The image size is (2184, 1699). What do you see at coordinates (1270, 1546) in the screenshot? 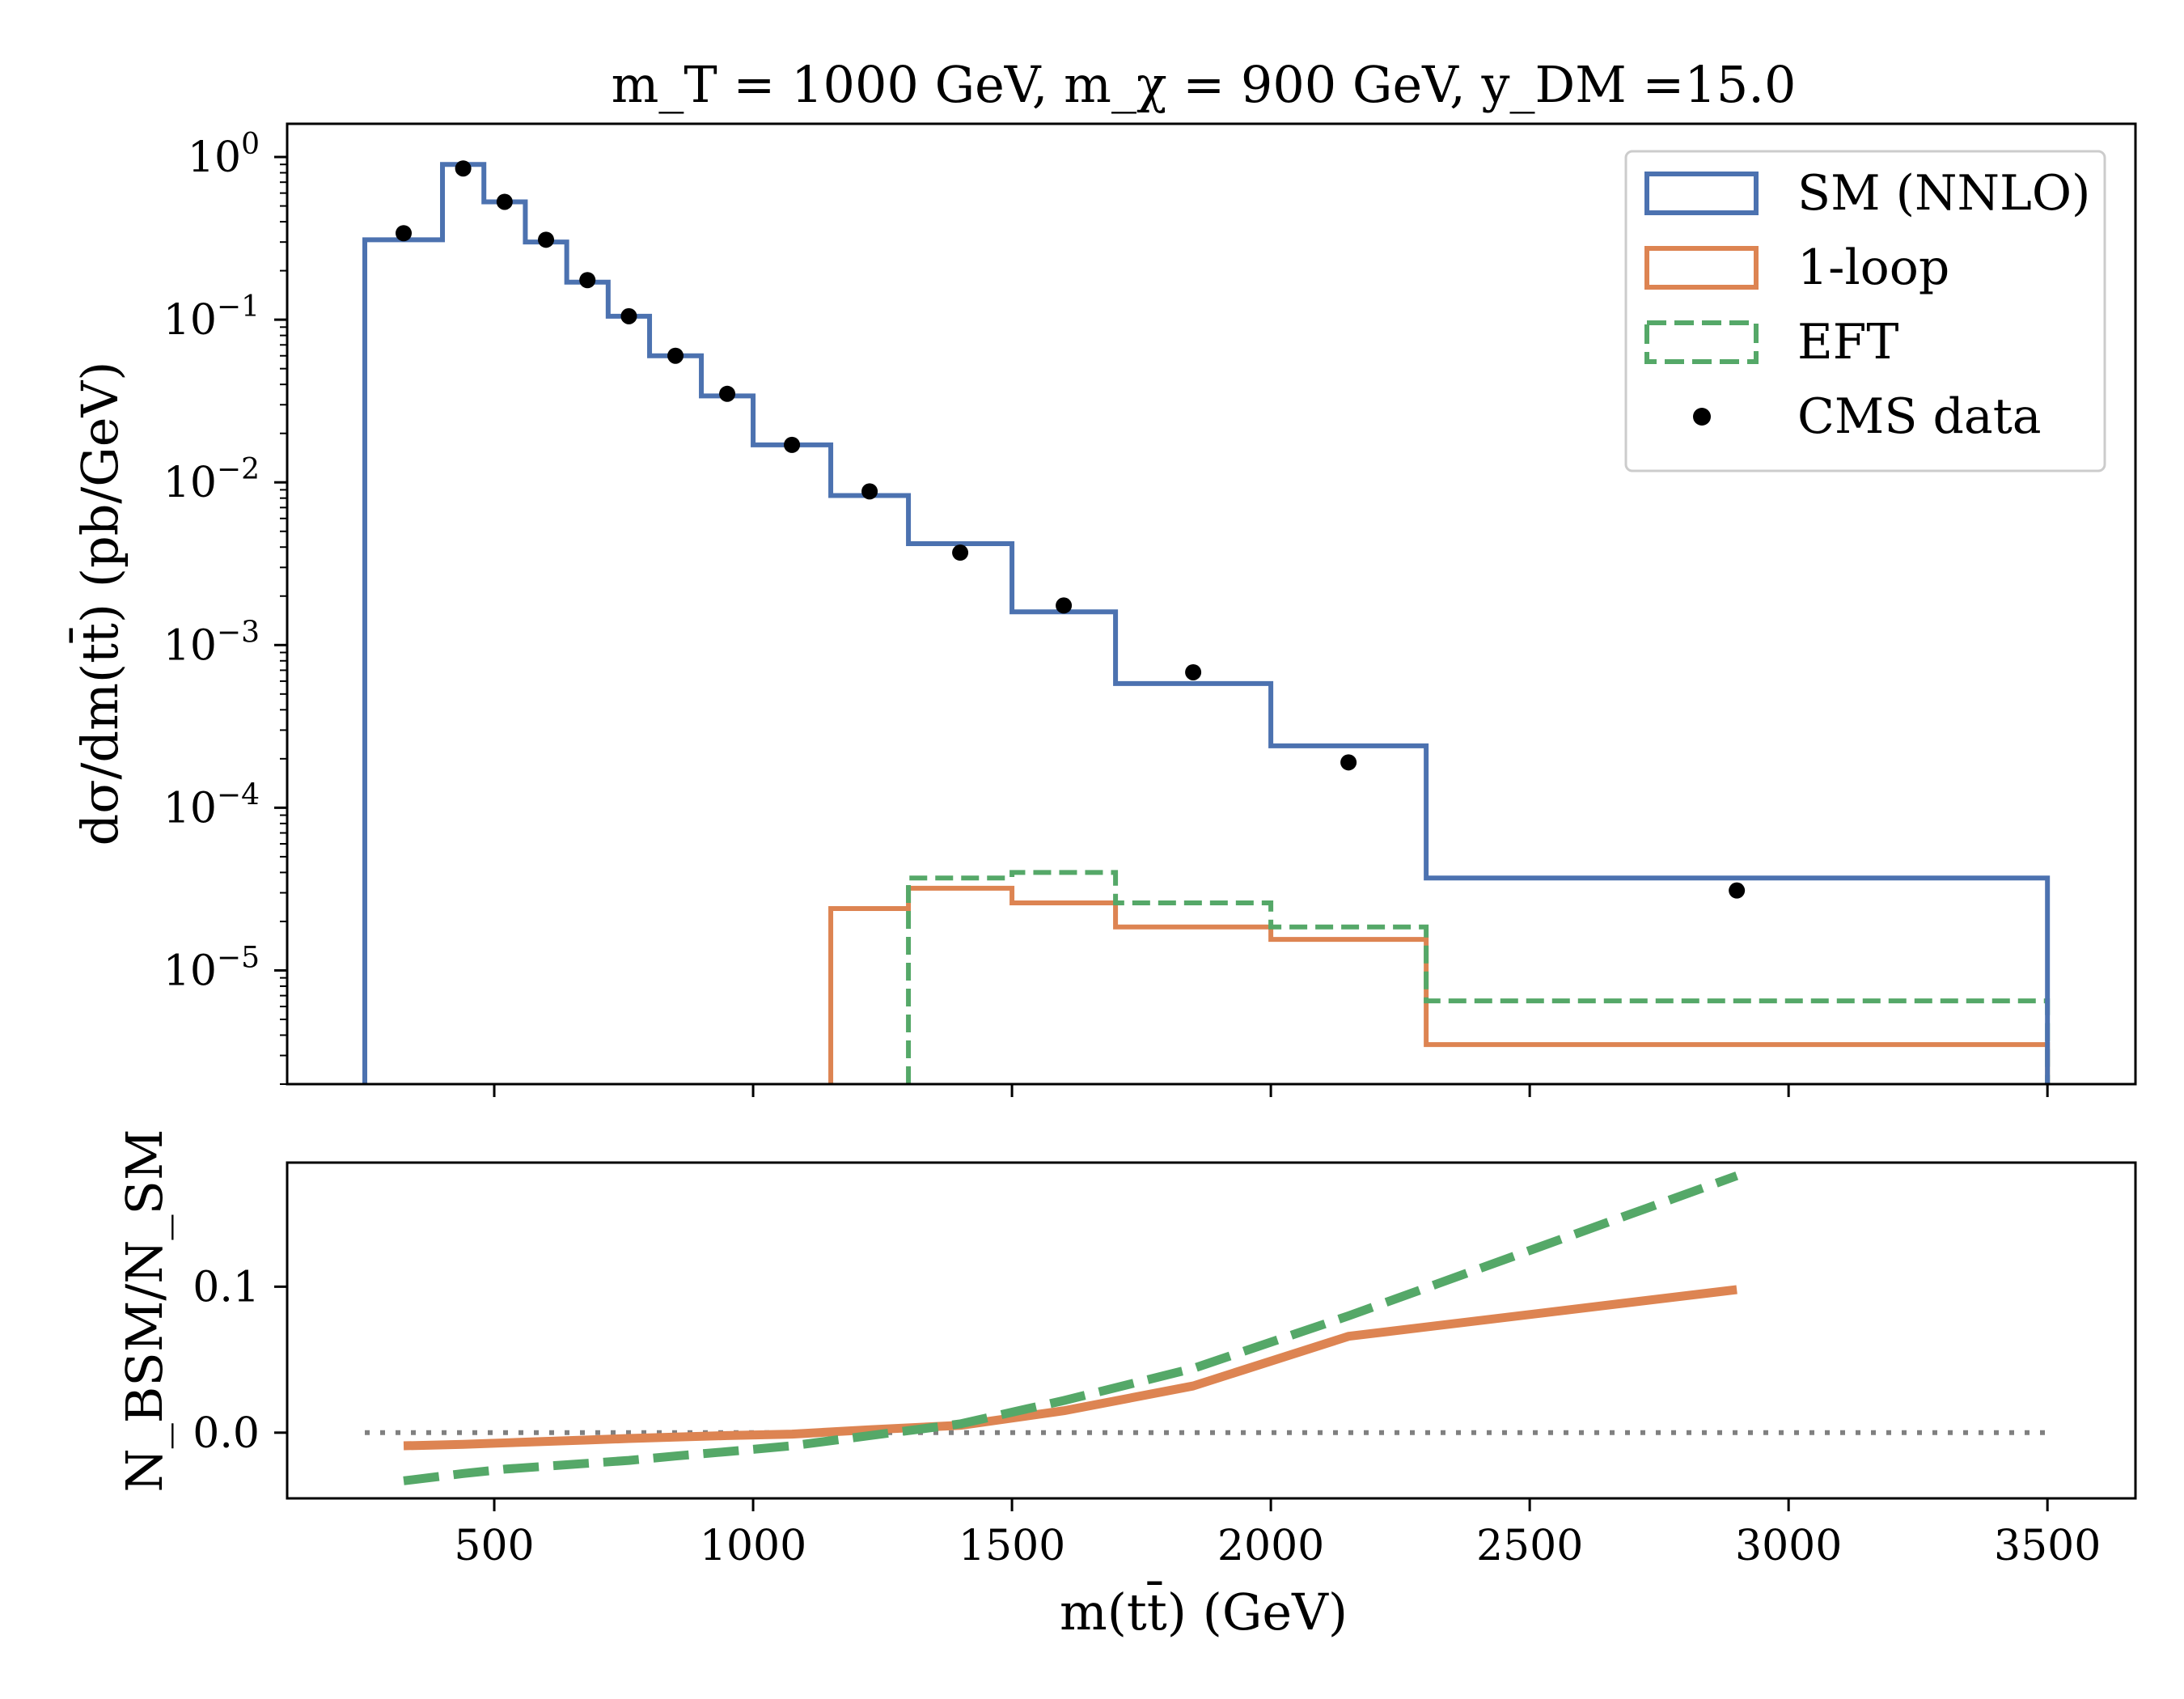
I see `x-tick-label: 2000` at bounding box center [1270, 1546].